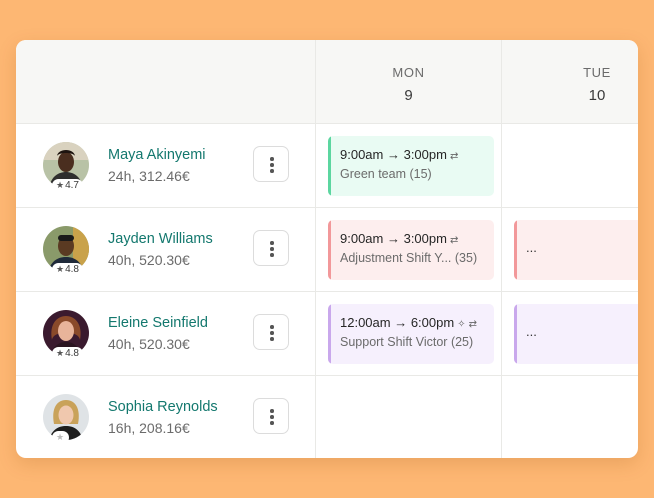 The height and width of the screenshot is (498, 654). What do you see at coordinates (408, 72) in the screenshot?
I see `day-name: MON` at bounding box center [408, 72].